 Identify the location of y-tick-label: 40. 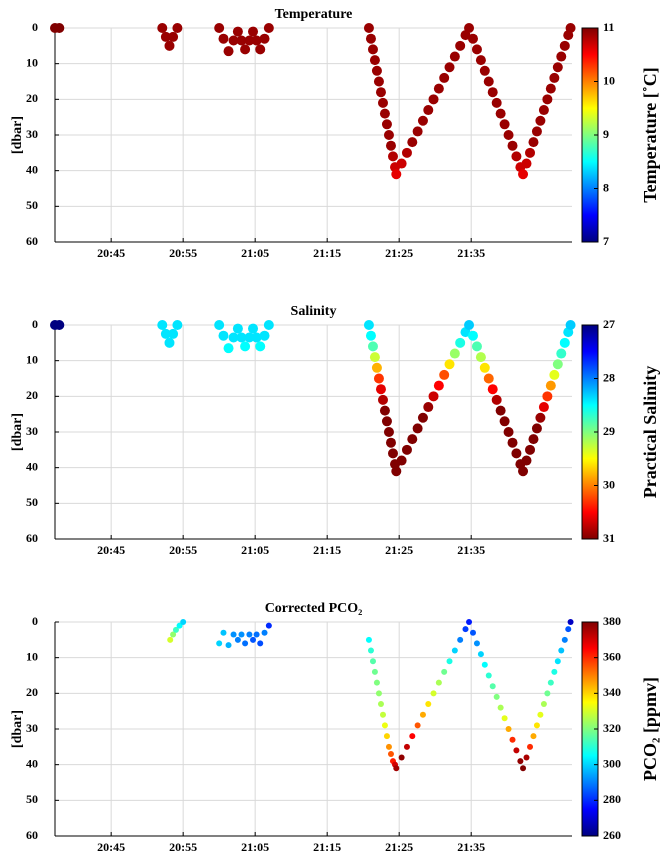
(32, 466).